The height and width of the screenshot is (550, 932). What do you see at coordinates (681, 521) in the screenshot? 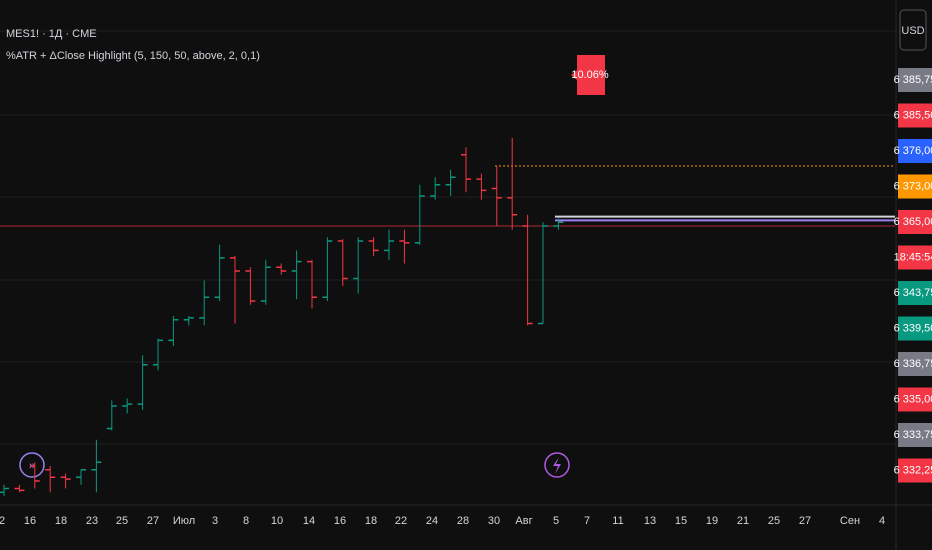
I see `time-label: 15` at bounding box center [681, 521].